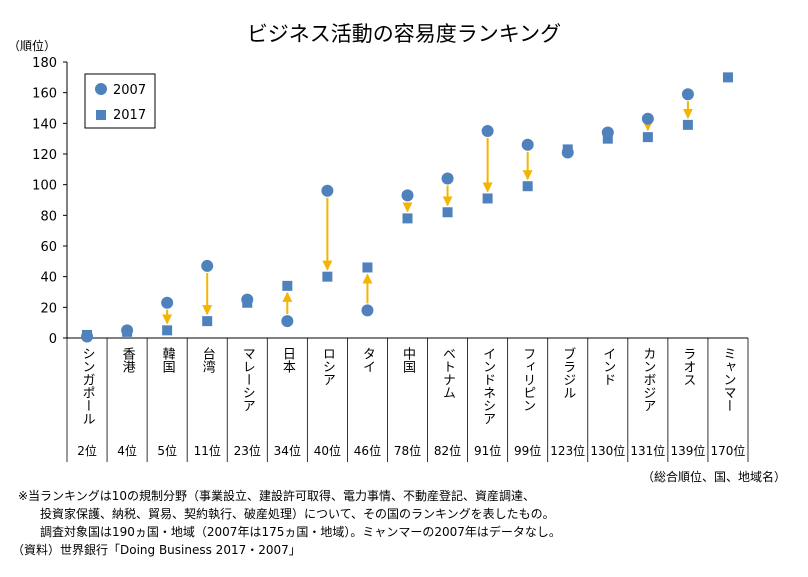 This screenshot has height=577, width=808. What do you see at coordinates (327, 366) in the screenshot?
I see `category-label: ロシア` at bounding box center [327, 366].